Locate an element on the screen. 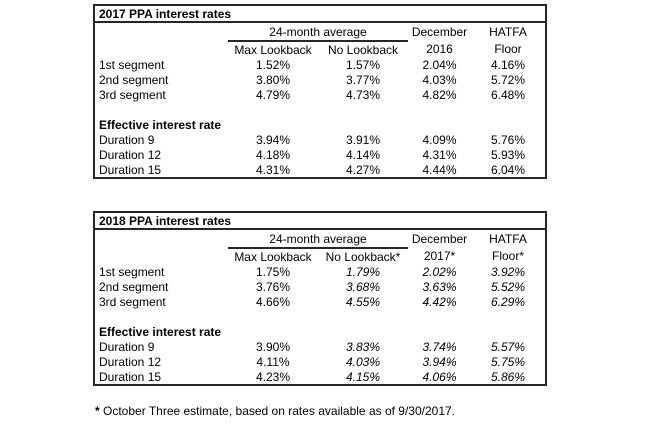 This screenshot has height=435, width=650. table-row: Duration 15 4.23% 4.15% 4.06% 5.86% is located at coordinates (320, 377).